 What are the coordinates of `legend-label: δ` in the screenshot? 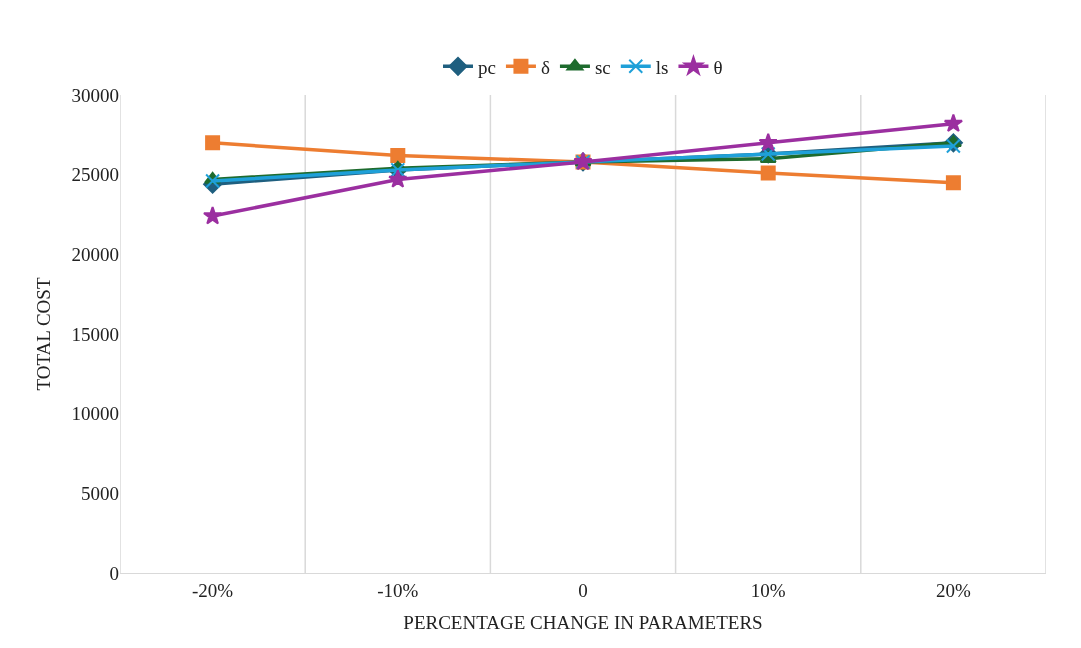 It's located at (545, 67).